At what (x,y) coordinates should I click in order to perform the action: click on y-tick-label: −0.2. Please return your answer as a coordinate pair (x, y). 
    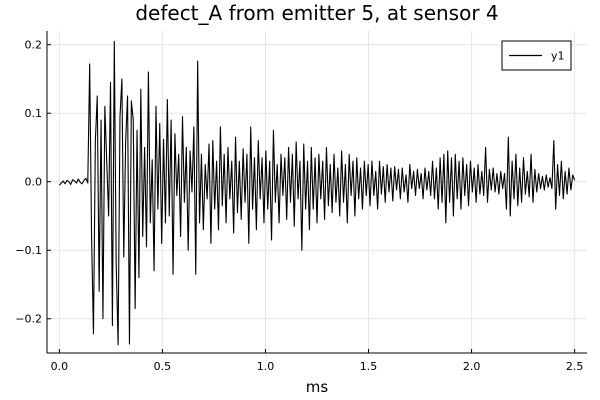
    Looking at the image, I should click on (28, 319).